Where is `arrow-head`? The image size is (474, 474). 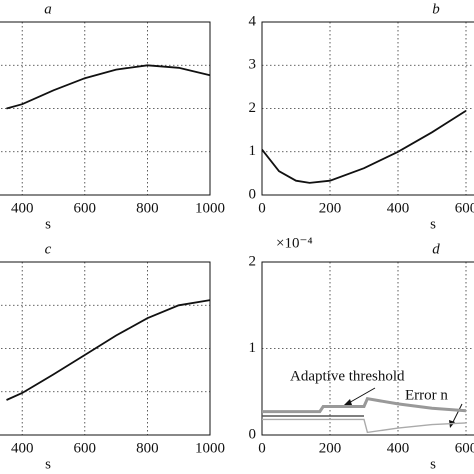 arrow-head is located at coordinates (347, 402).